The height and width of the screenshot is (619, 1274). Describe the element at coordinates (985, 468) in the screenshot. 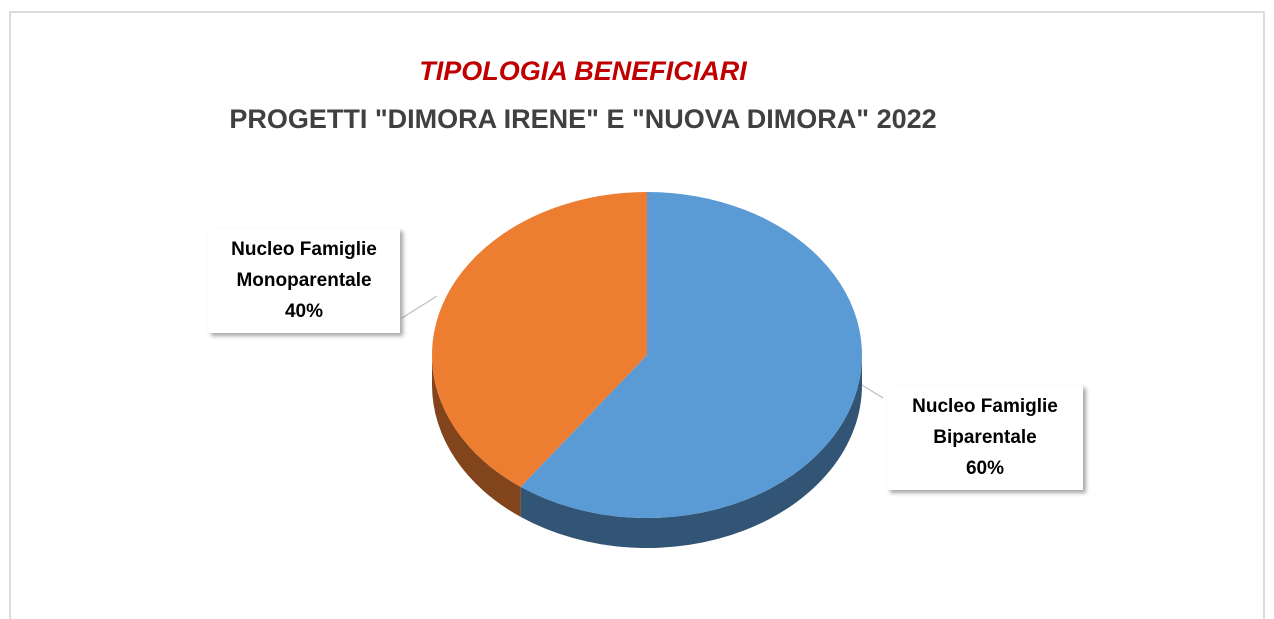

I see `value-label: 60%` at that location.